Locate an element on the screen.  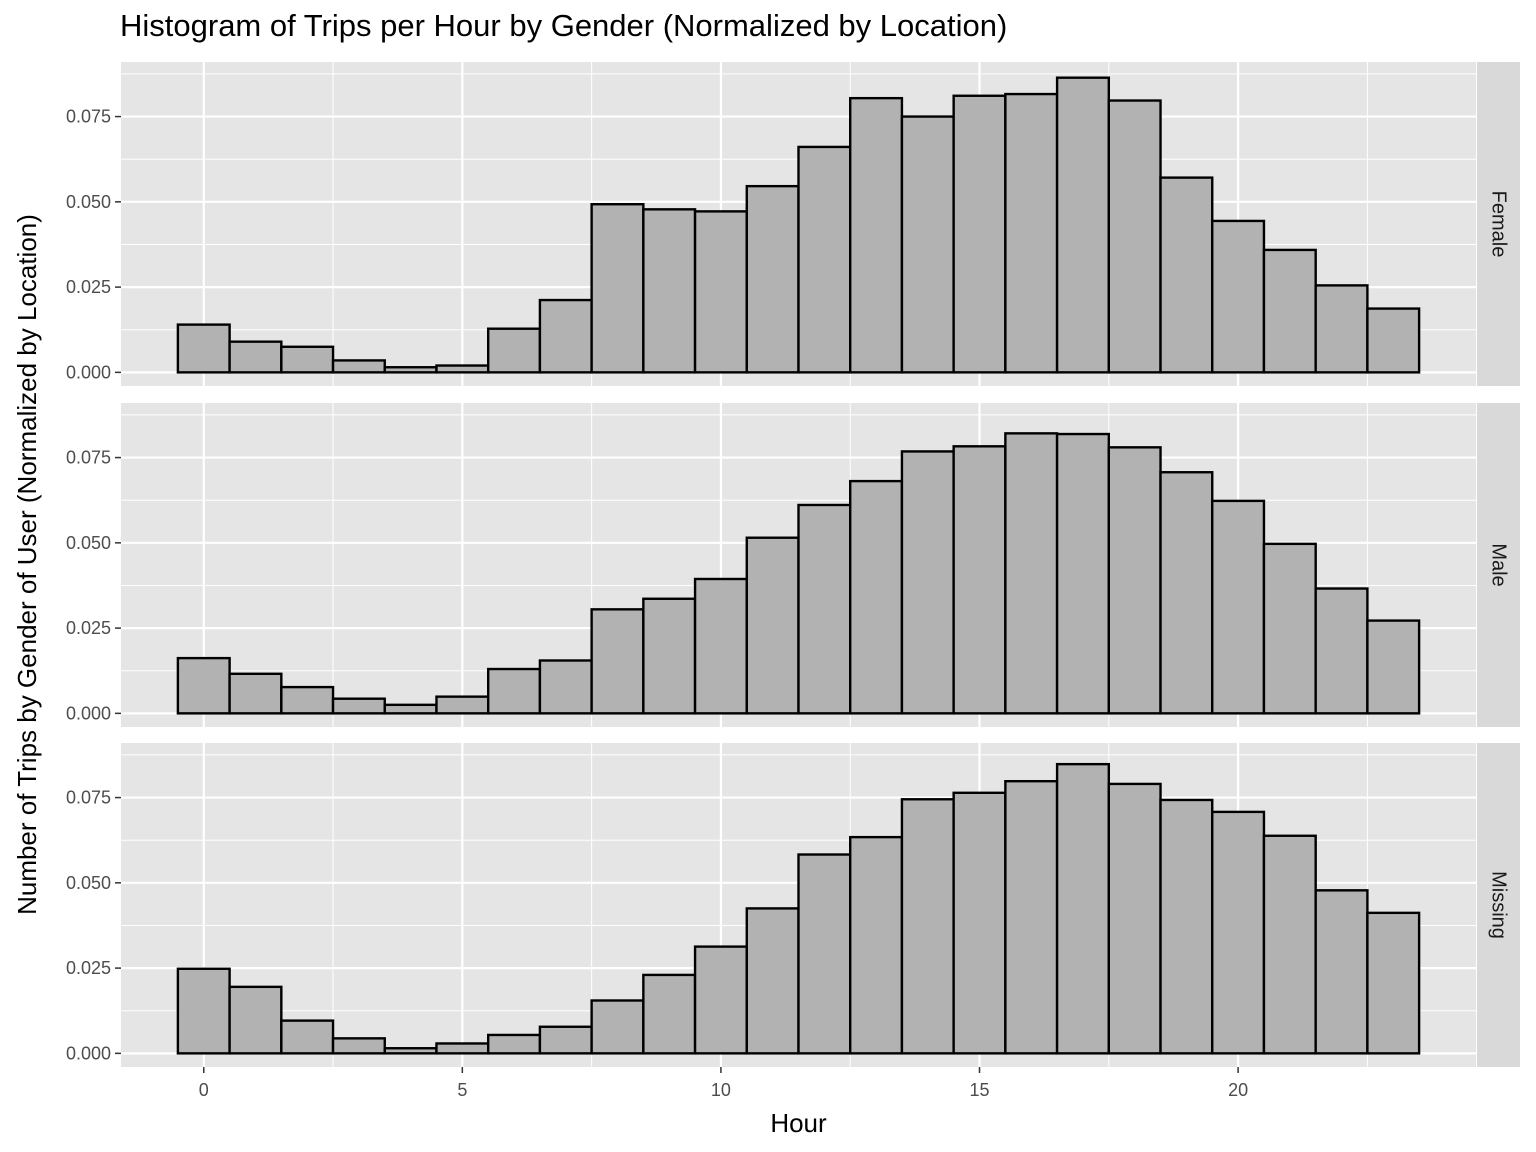
facet-strip-label: Missing is located at coordinates (1499, 905).